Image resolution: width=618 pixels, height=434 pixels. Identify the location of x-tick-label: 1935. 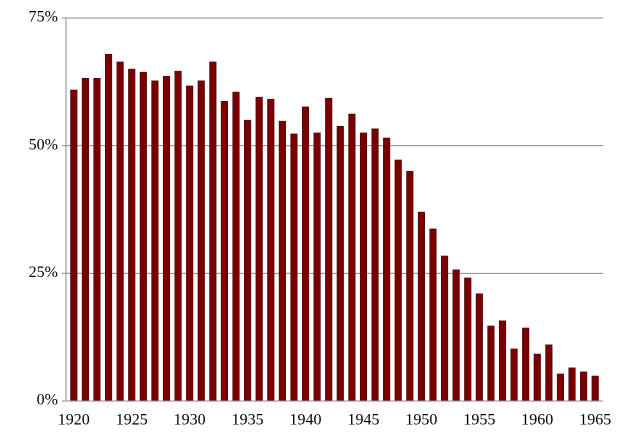
(248, 420).